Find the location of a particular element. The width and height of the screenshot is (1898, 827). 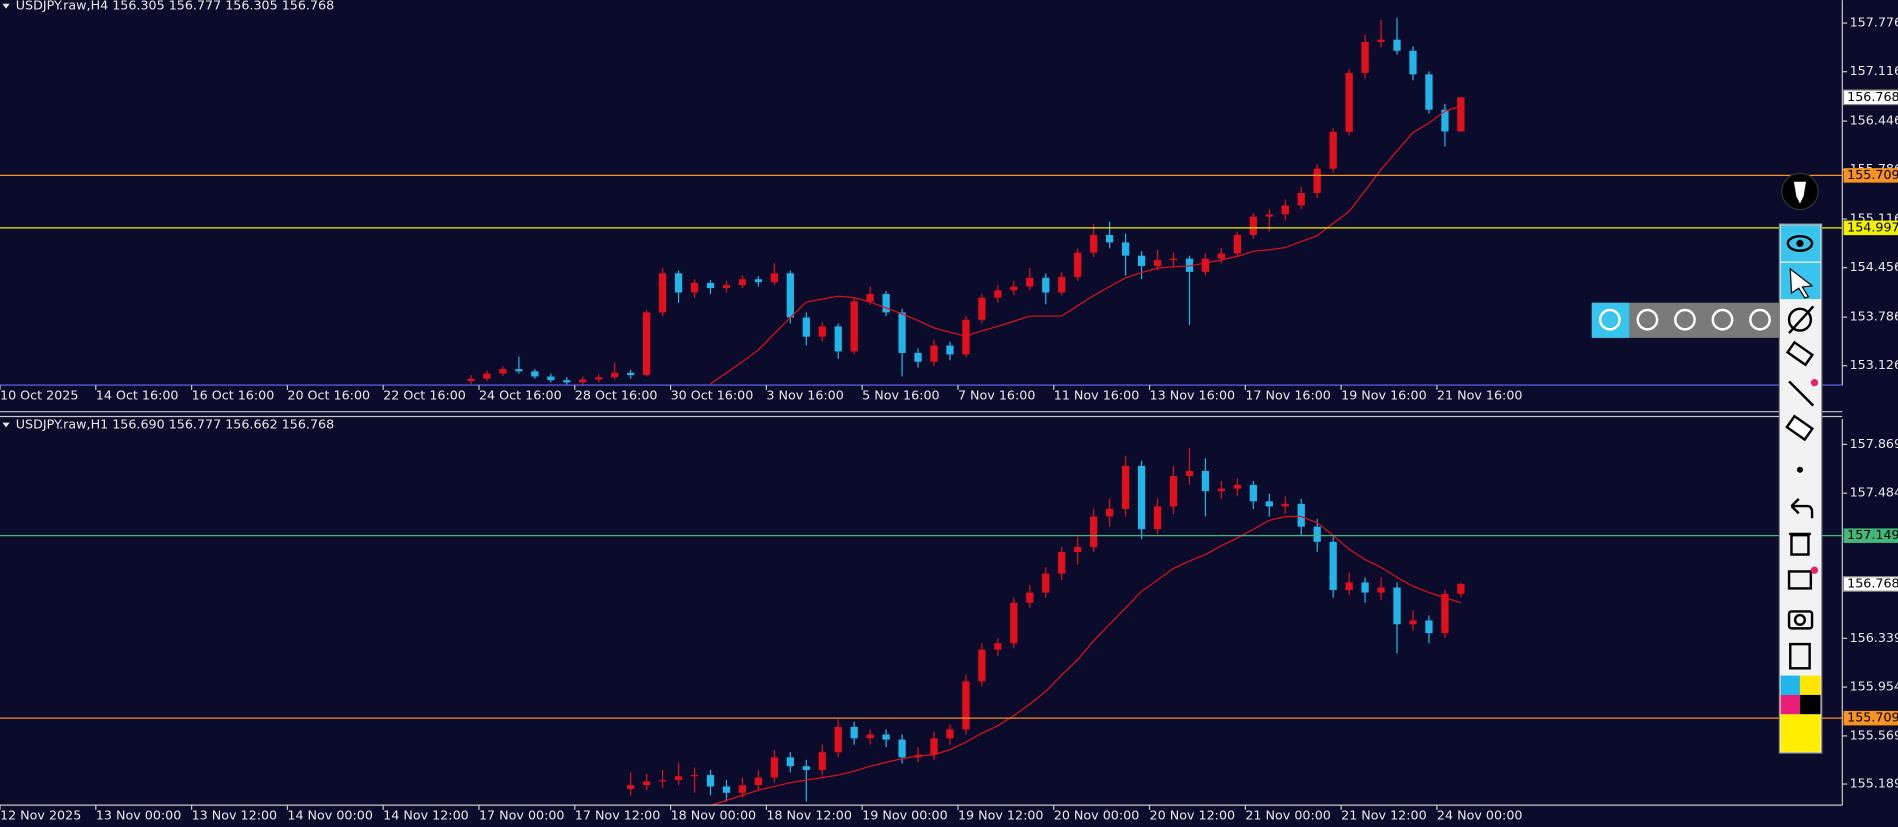

level-tag-label: 154.997 is located at coordinates (1872, 226).